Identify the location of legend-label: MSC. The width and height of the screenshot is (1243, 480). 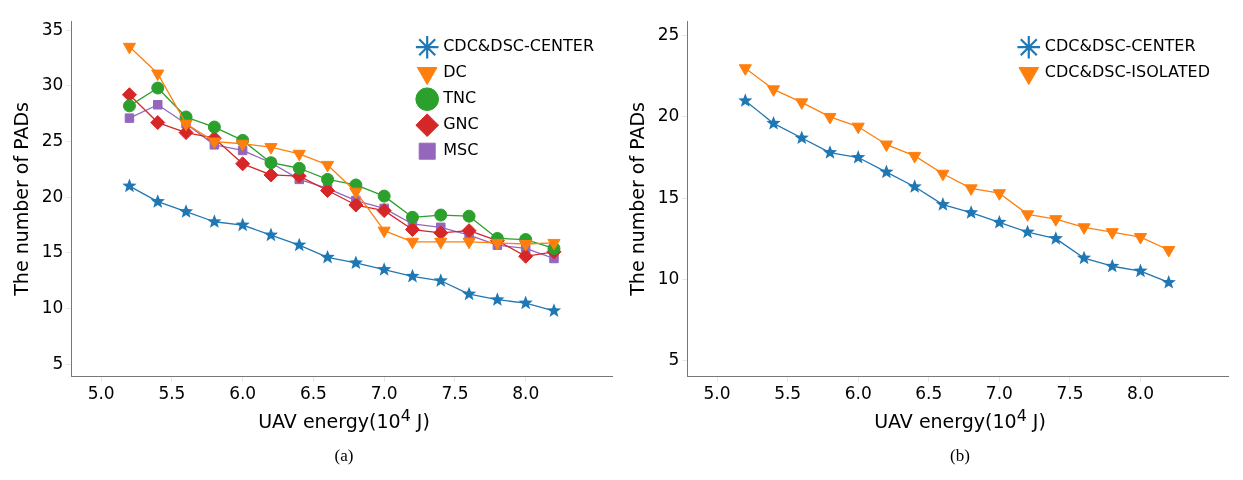
(461, 150).